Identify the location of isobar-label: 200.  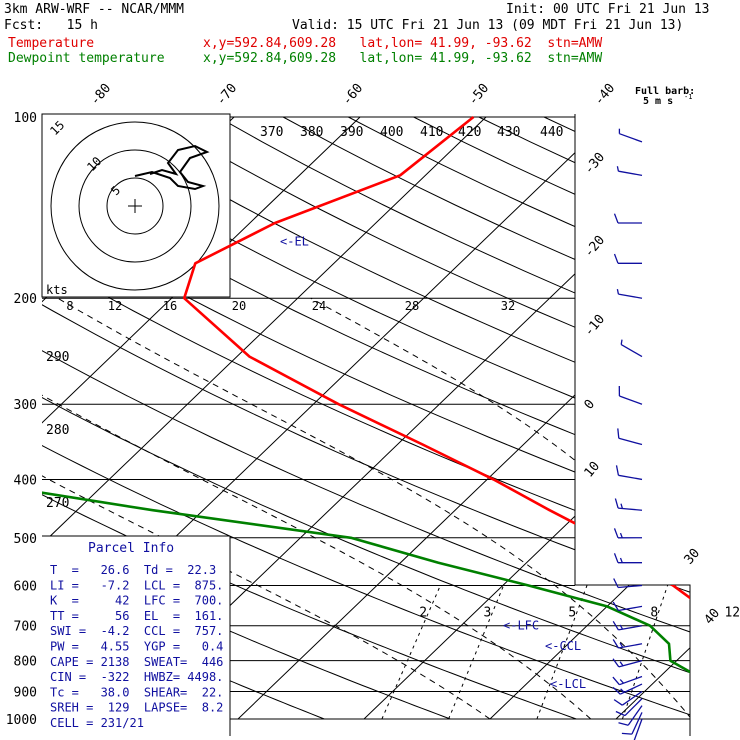
(25, 299).